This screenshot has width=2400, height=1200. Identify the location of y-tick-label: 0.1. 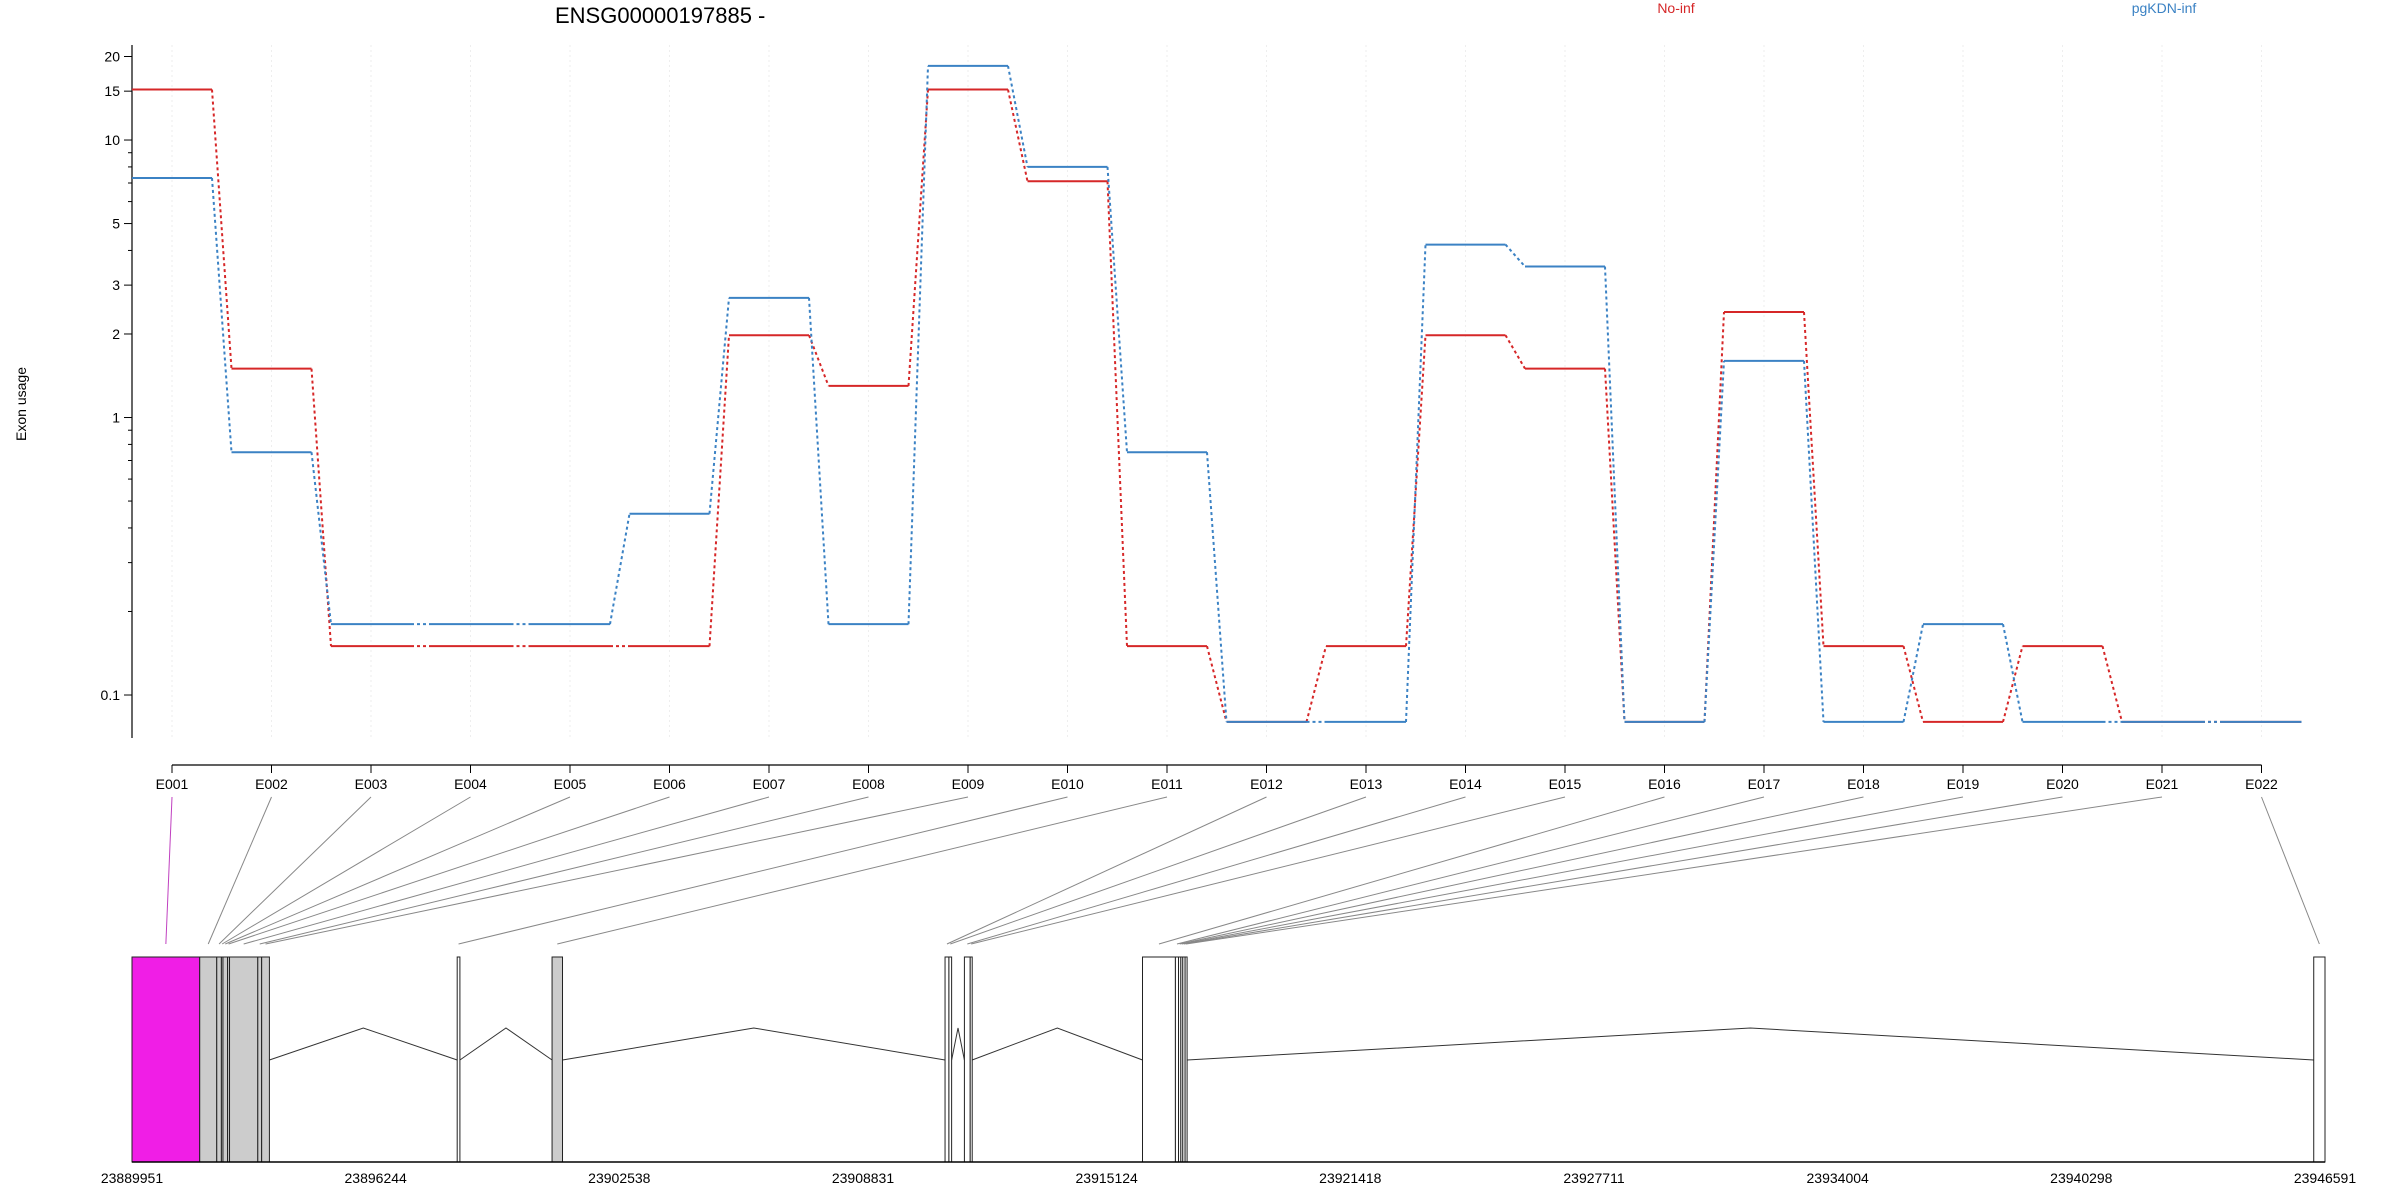
(111, 695).